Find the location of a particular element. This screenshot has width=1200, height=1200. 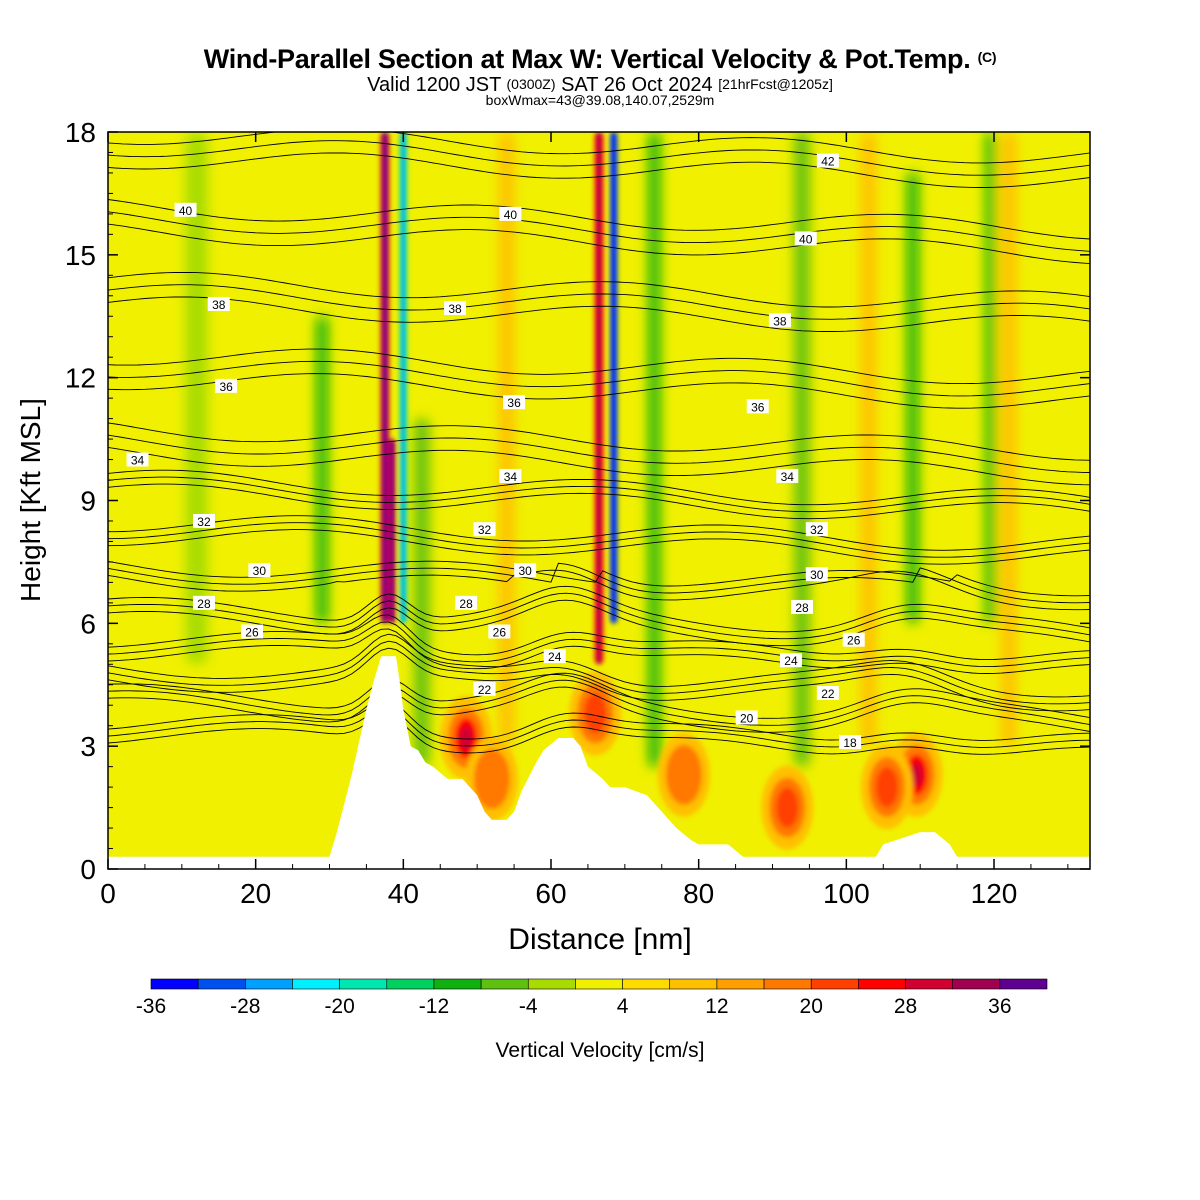

x-tick-label: 20 is located at coordinates (255, 893).